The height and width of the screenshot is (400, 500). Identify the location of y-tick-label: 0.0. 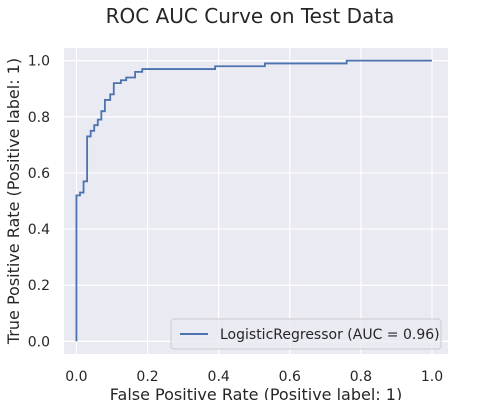
(39, 342).